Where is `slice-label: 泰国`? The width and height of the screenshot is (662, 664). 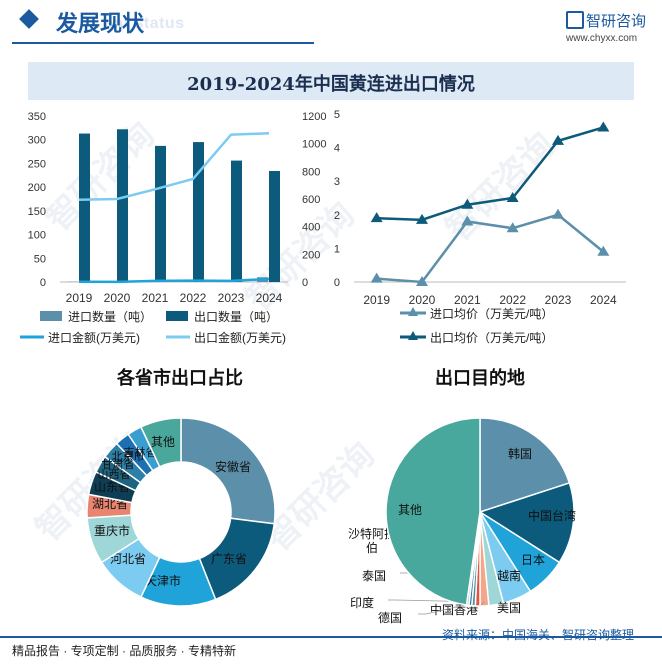 slice-label: 泰国 is located at coordinates (374, 576).